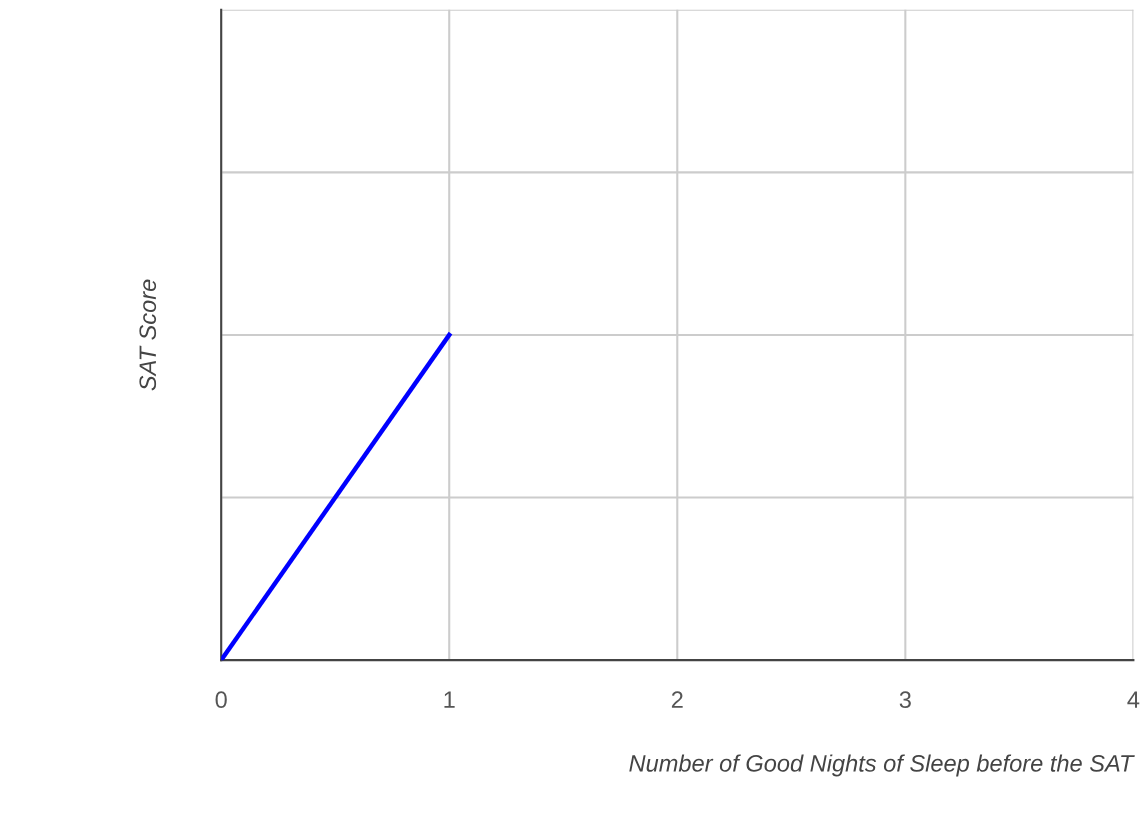 This screenshot has height=813, width=1146. I want to click on x-tick-label: 0, so click(221, 700).